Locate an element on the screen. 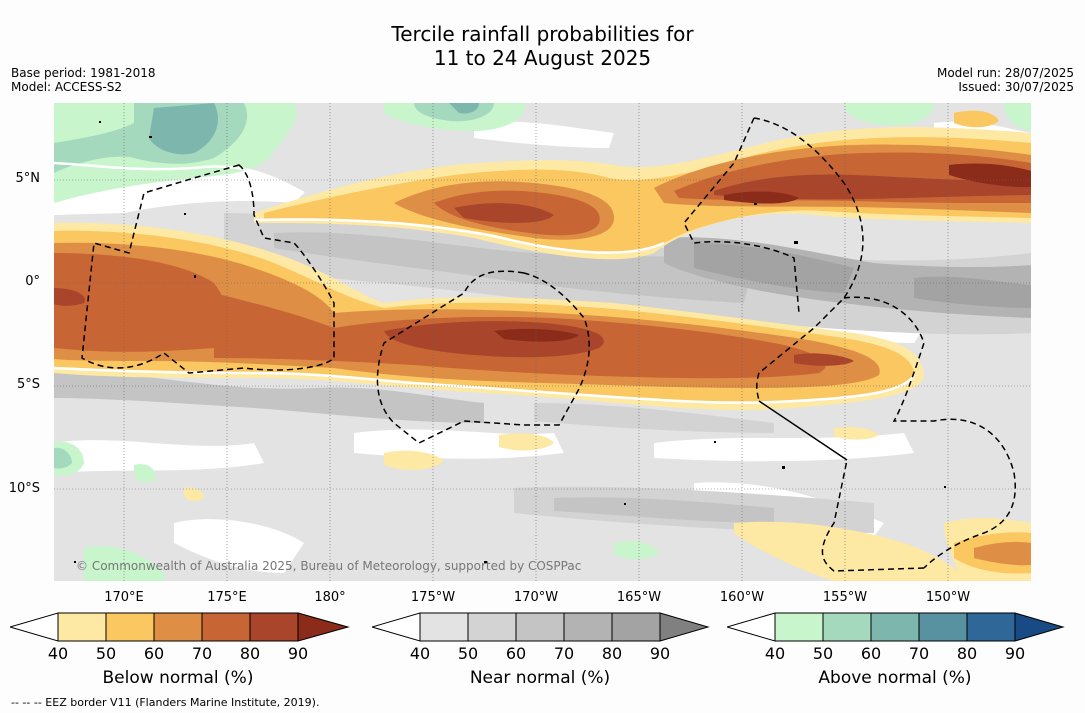  above-tick-50: 50 is located at coordinates (823, 653).